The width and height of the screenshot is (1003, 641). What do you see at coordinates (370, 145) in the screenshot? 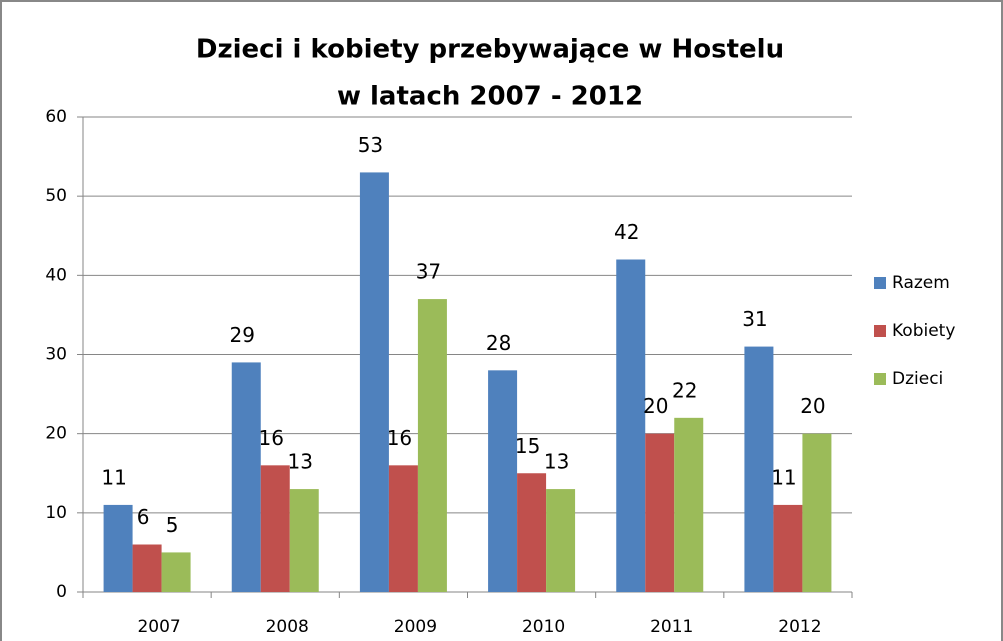
I see `data-label: 53` at bounding box center [370, 145].